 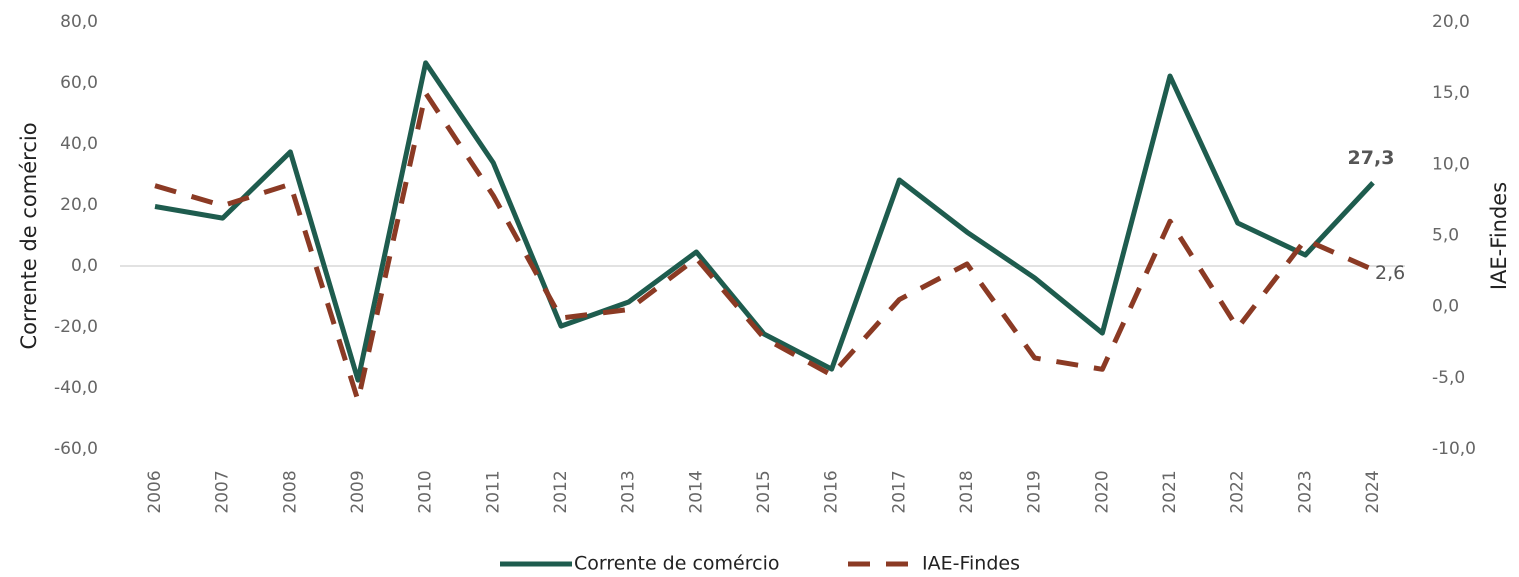 What do you see at coordinates (29, 235) in the screenshot?
I see `y-axis-title: Corrente de comércio` at bounding box center [29, 235].